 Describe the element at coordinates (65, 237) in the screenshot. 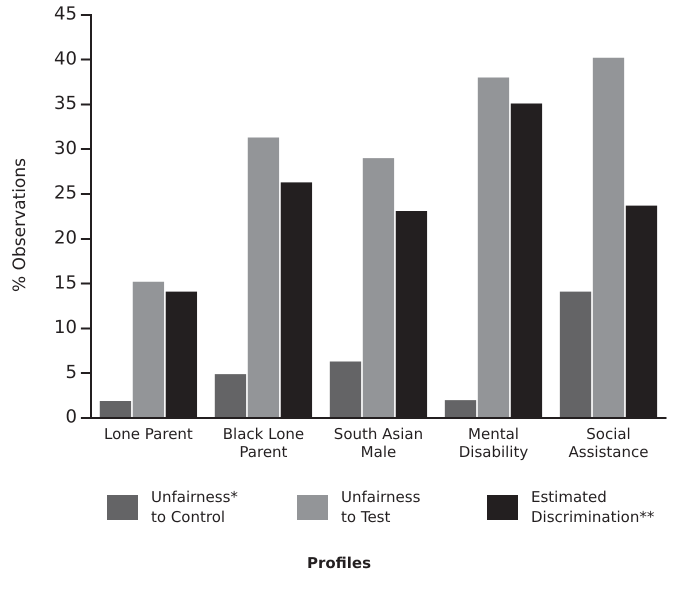

I see `y-tick-label: 20` at that location.